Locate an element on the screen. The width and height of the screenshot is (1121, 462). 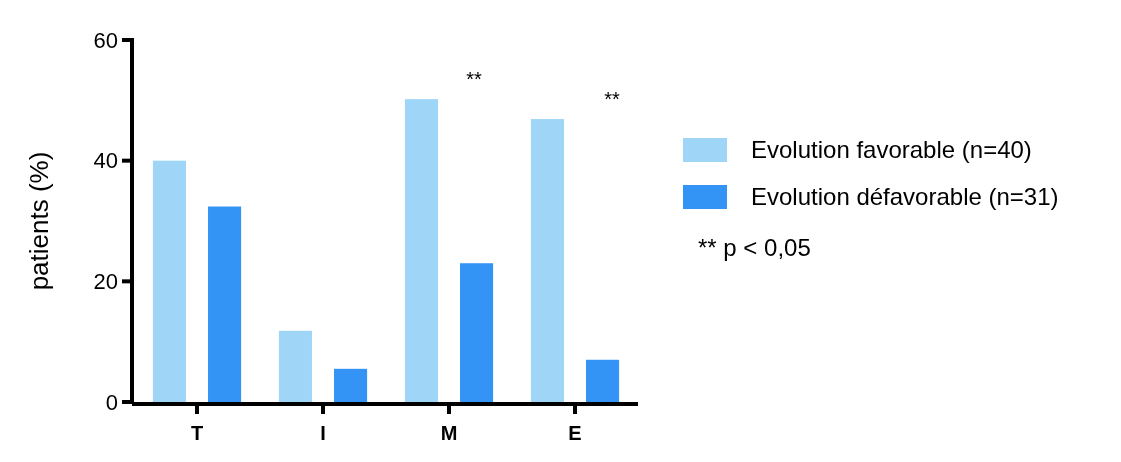
y-tick-label: 40 is located at coordinates (105, 161).